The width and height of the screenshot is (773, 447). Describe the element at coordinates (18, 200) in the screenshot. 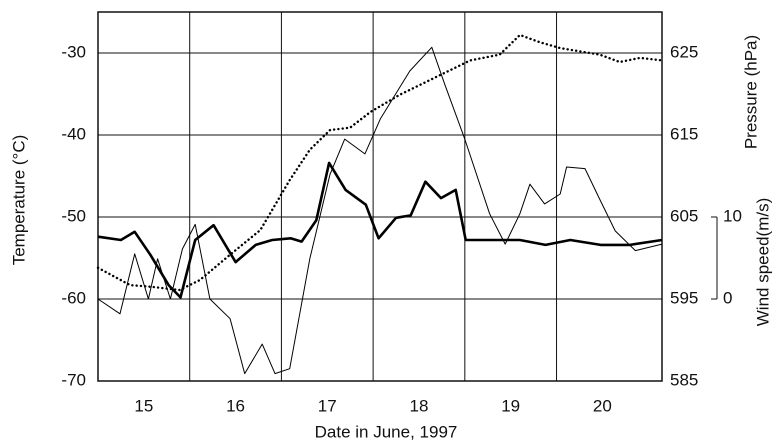

I see `y-axis-label: Temperature (°C)` at that location.